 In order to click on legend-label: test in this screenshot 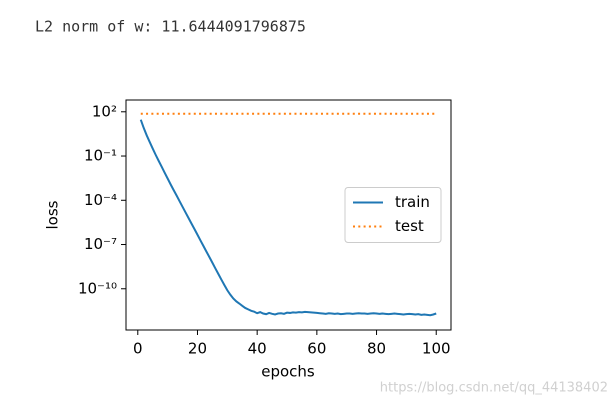, I will do `click(409, 226)`.